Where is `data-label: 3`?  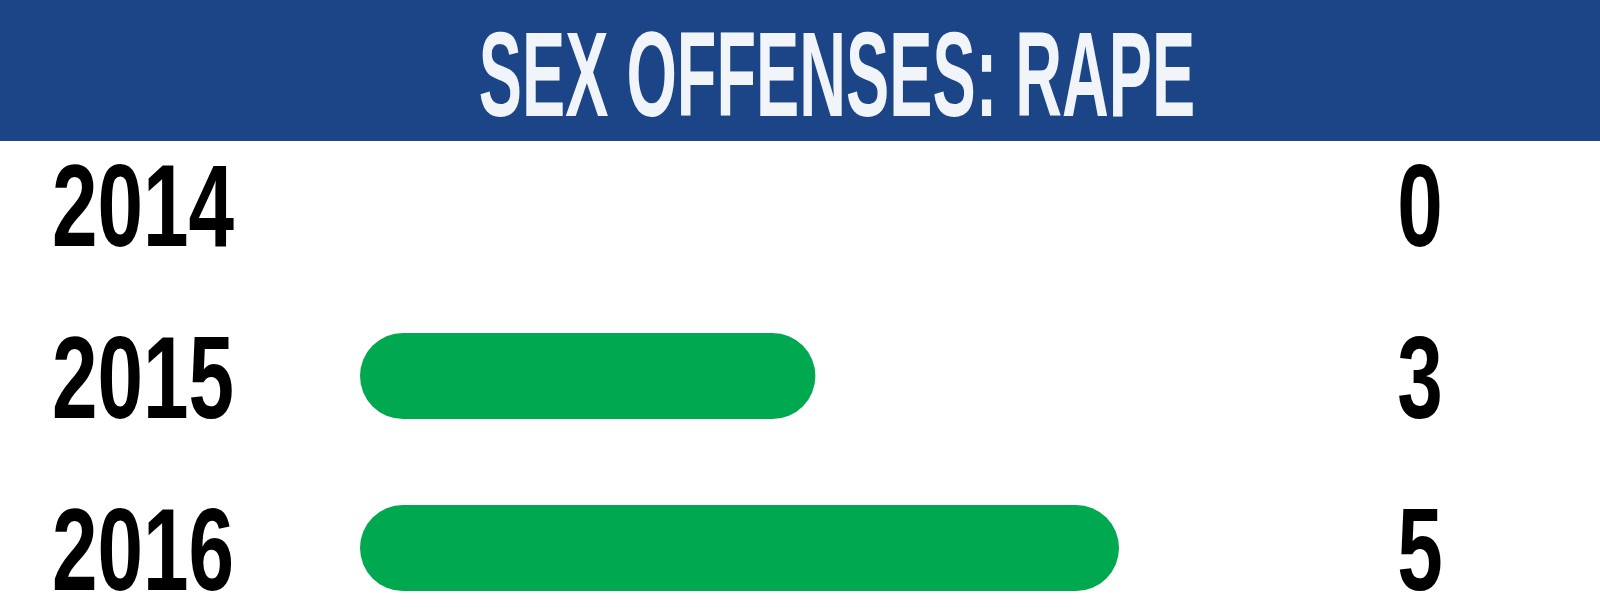 data-label: 3 is located at coordinates (1420, 377).